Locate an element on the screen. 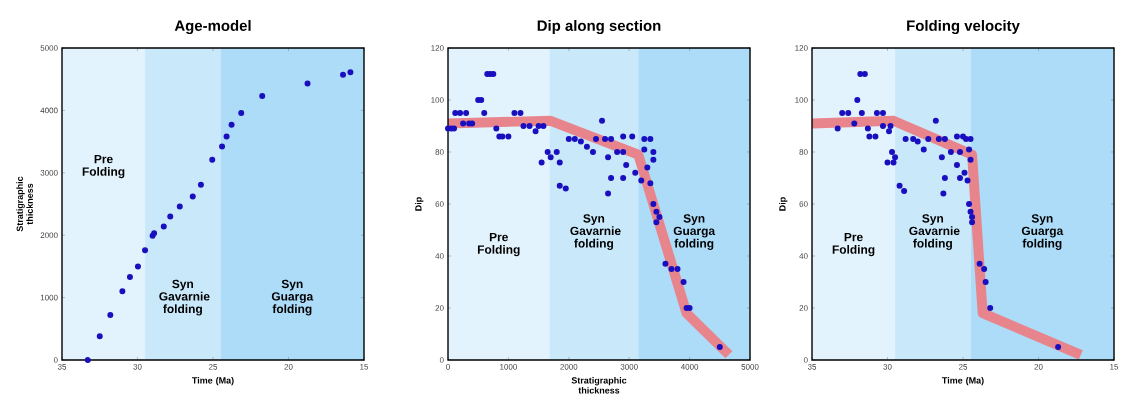 The width and height of the screenshot is (1135, 407). y-axis-title: Stratigraphic thickness is located at coordinates (24, 204).